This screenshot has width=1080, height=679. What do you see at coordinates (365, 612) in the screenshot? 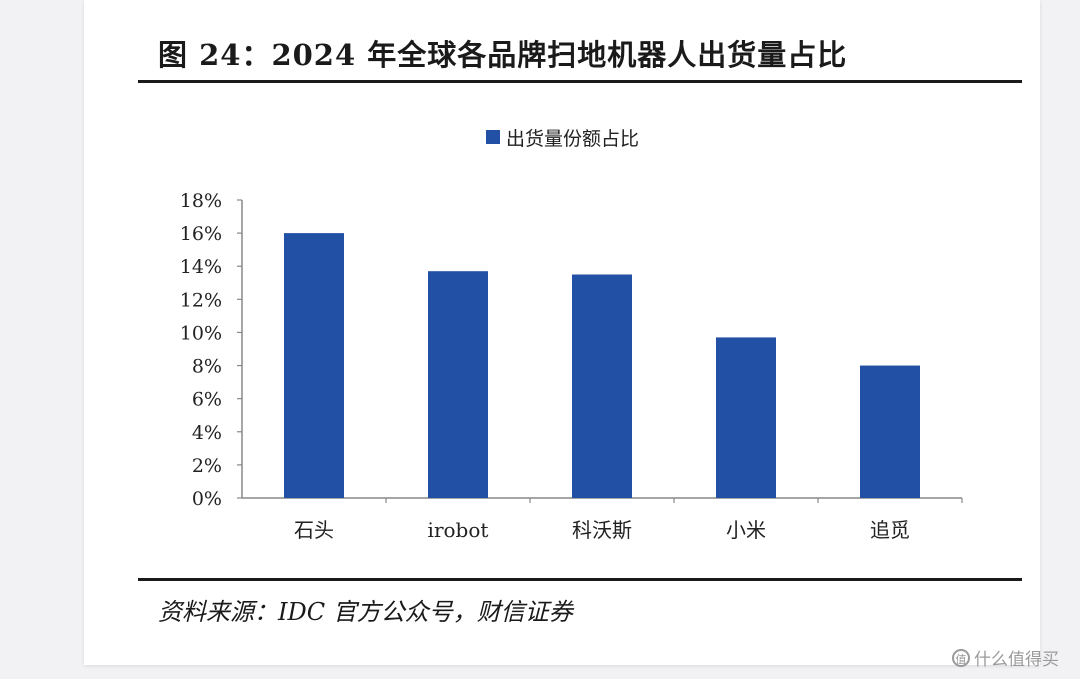
I see `figure-source: 资料来源：IDC 官方公众号，财信证券` at bounding box center [365, 612].